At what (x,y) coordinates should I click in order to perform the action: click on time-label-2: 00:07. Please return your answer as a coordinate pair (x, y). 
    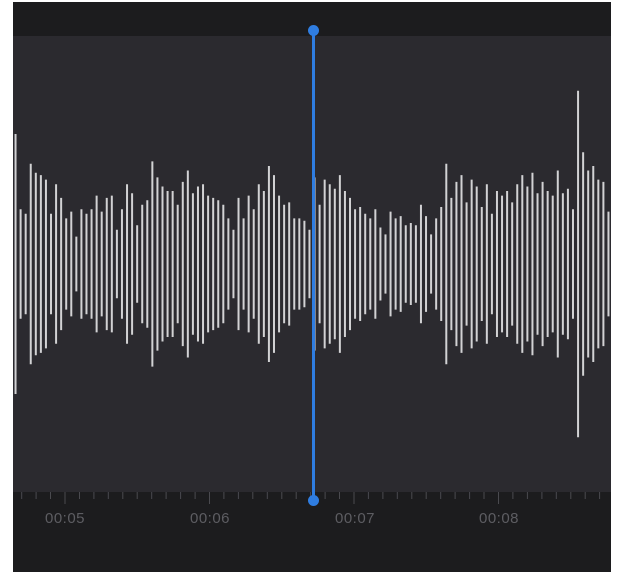
    Looking at the image, I should click on (355, 518).